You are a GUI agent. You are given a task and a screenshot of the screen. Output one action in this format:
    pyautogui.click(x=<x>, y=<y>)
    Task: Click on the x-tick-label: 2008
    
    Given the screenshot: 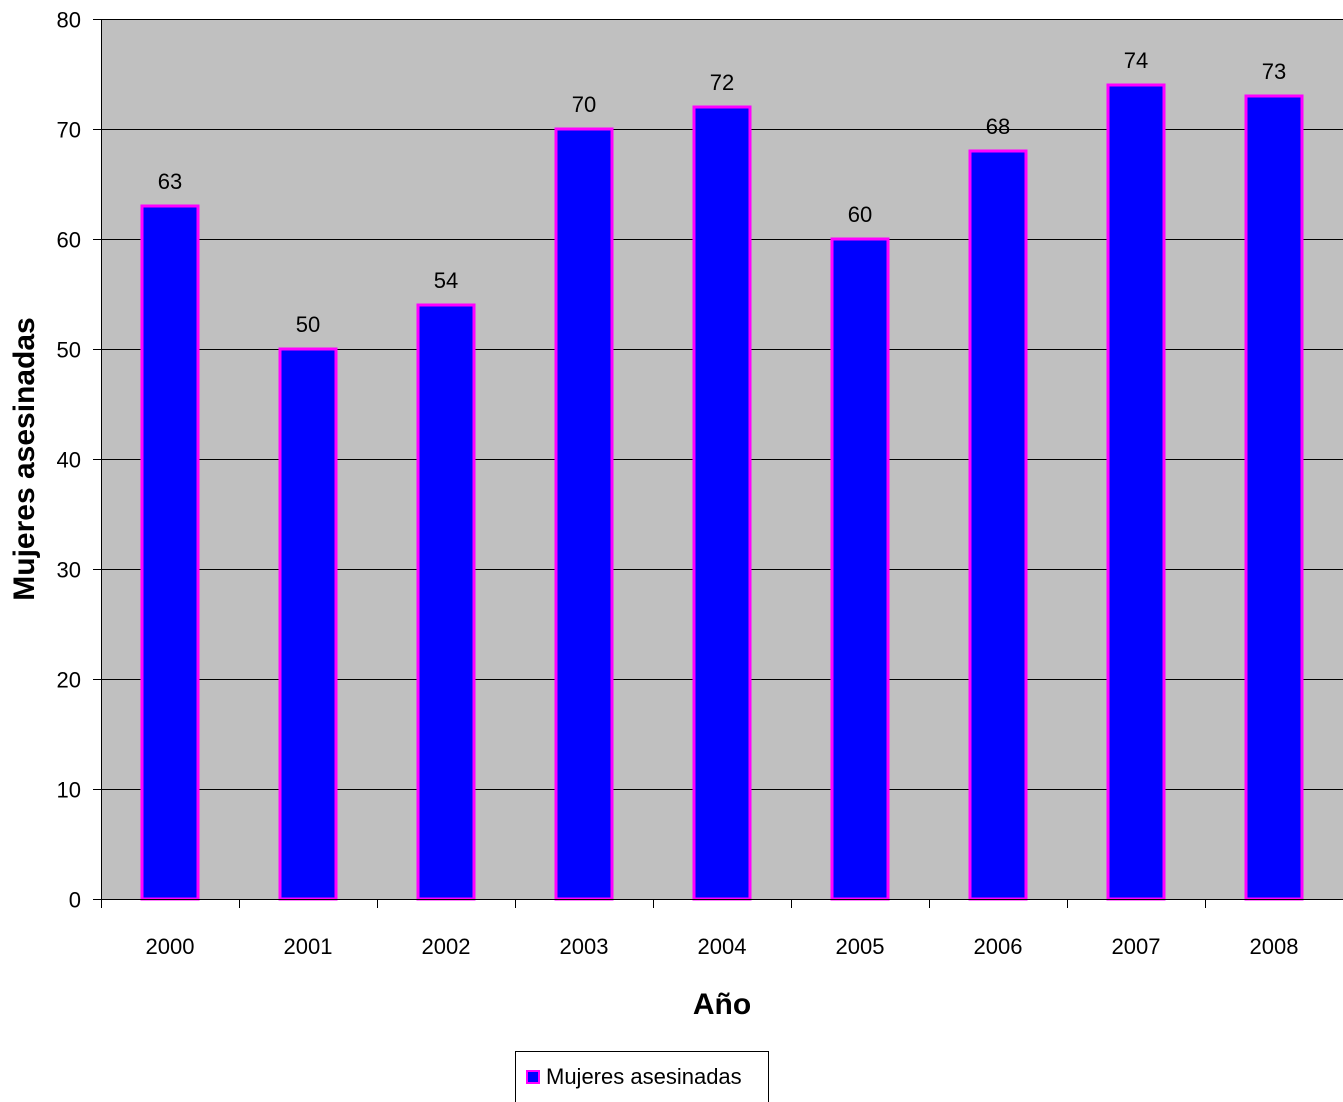 What is the action you would take?
    pyautogui.click(x=1274, y=946)
    